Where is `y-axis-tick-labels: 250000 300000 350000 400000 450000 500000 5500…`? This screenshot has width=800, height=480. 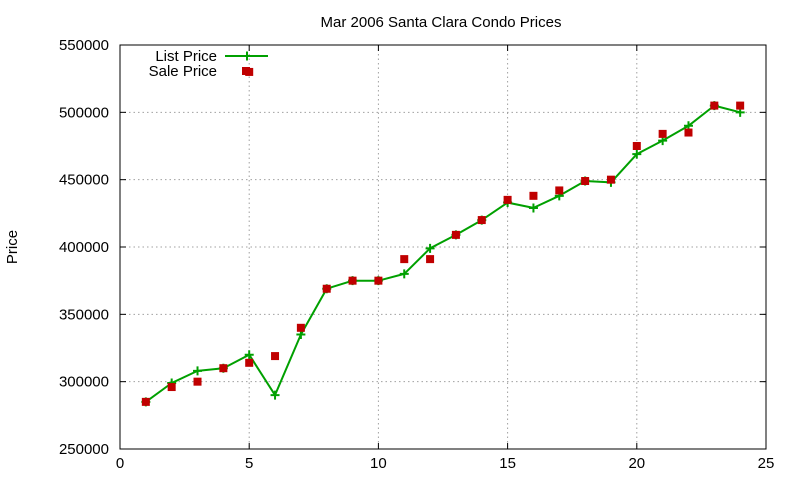 y-axis-tick-labels: 250000 300000 350000 400000 450000 500000 5500… is located at coordinates (84, 247).